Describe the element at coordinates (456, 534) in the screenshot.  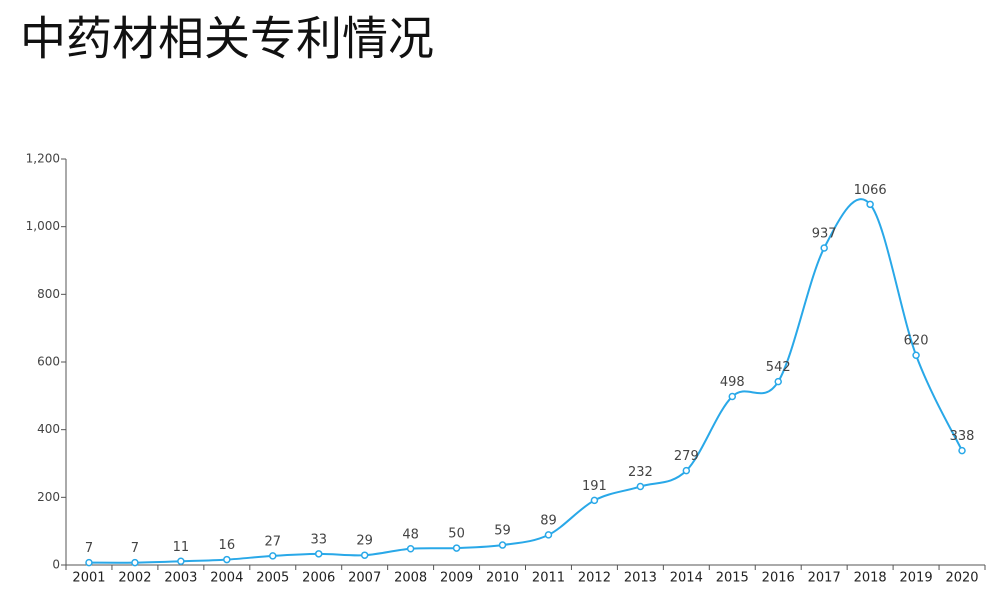
I see `data-label: 50` at that location.